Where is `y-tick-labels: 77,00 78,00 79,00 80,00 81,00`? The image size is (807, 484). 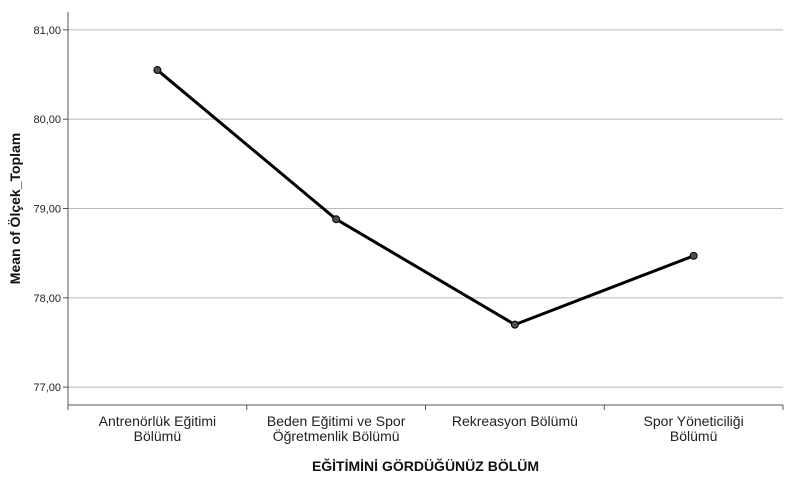
y-tick-labels: 77,00 78,00 79,00 80,00 81,00 is located at coordinates (47, 209).